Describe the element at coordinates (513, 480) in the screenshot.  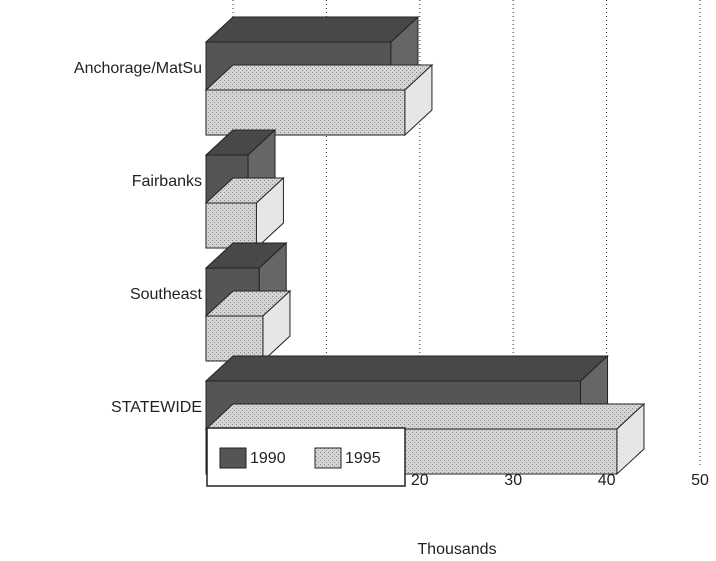
I see `x-tick-label: 30` at that location.